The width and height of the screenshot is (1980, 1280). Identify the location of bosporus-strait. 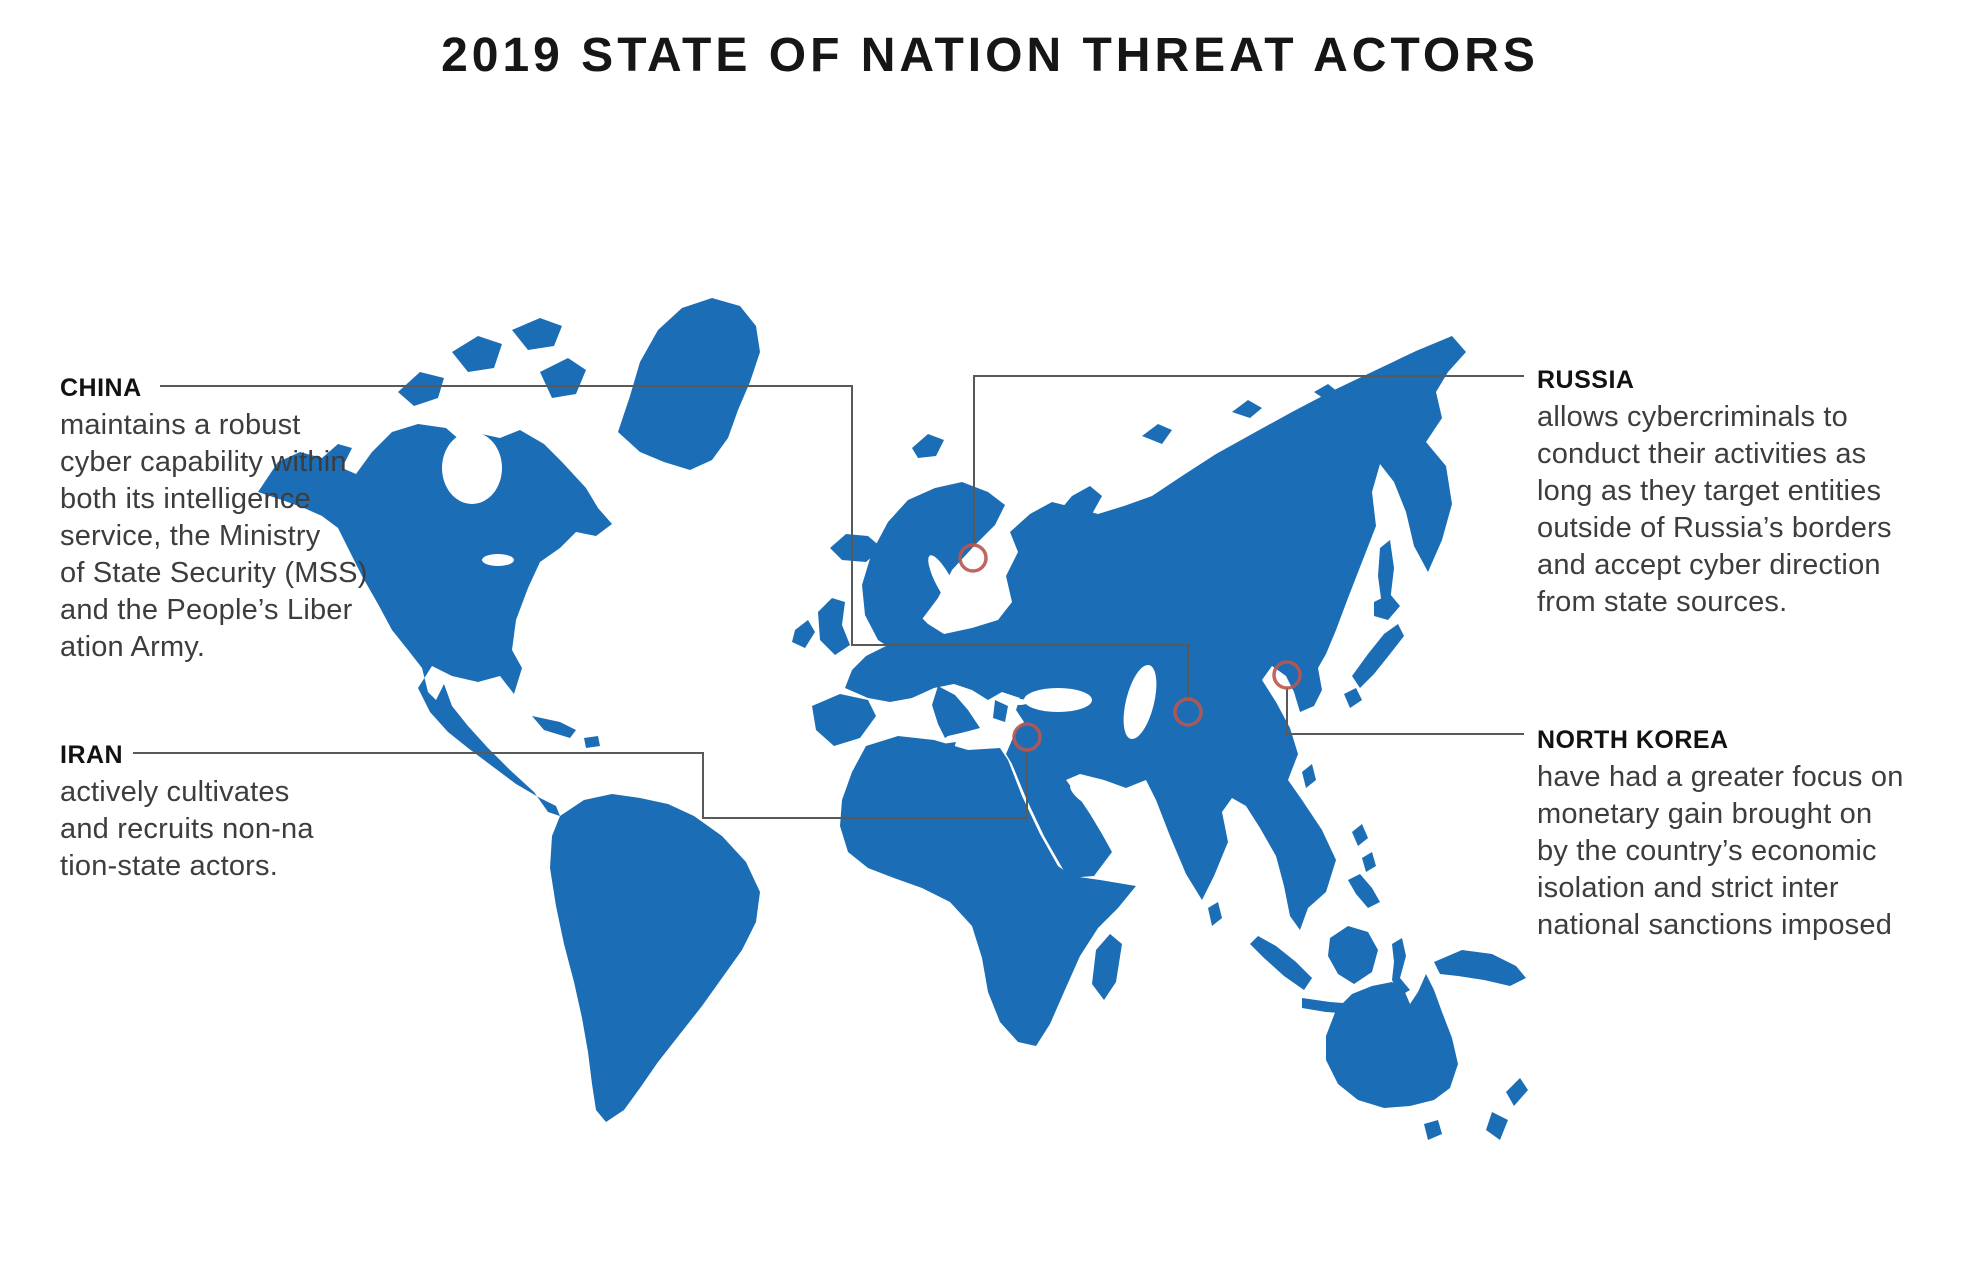
(1020, 702).